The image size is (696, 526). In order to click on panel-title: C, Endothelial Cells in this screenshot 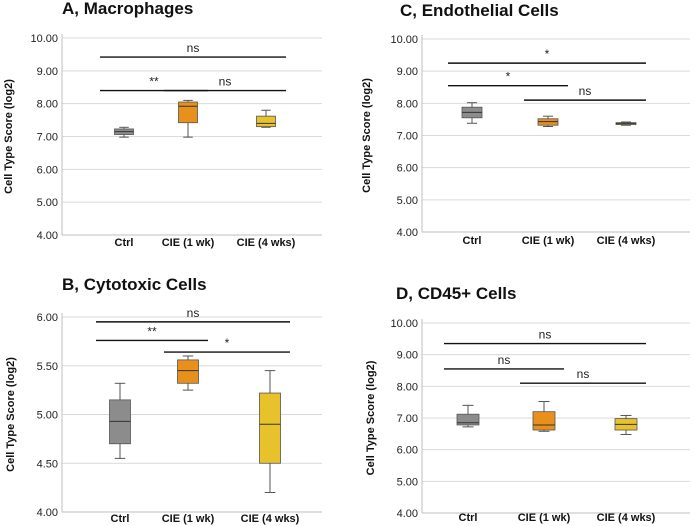, I will do `click(479, 10)`.